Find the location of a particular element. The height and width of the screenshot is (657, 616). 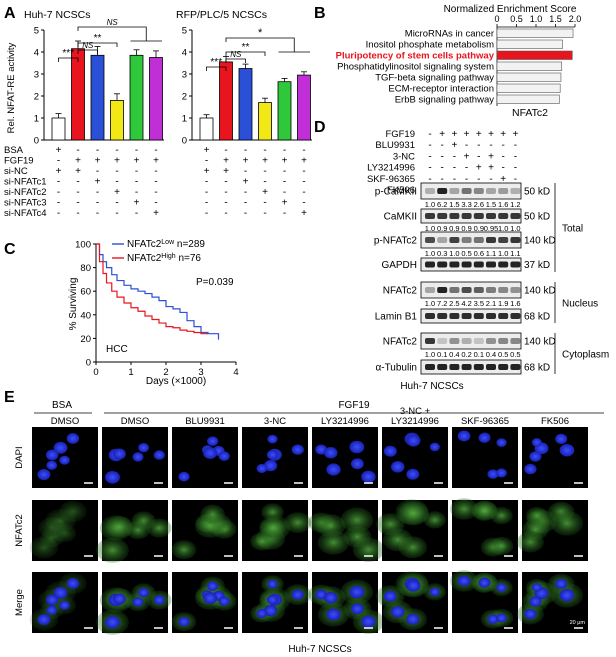

pathway-label: TGF-beta signaling pathway is located at coordinates (434, 78).